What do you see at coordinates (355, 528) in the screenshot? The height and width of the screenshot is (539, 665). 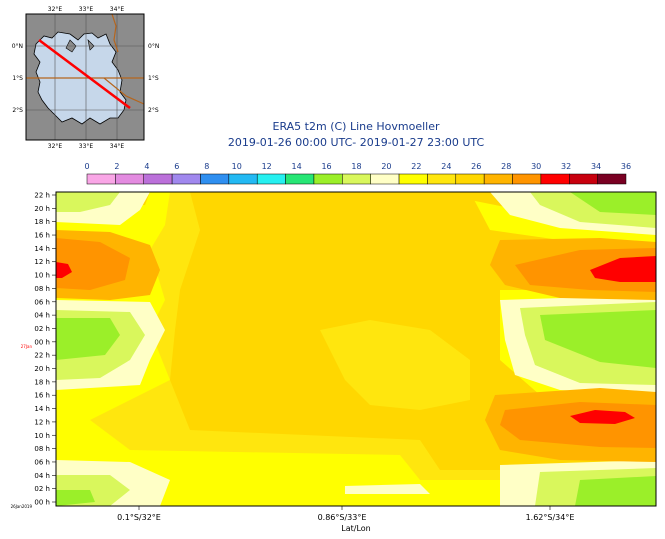 I see `x-axis-title: Lat/Lon` at bounding box center [355, 528].